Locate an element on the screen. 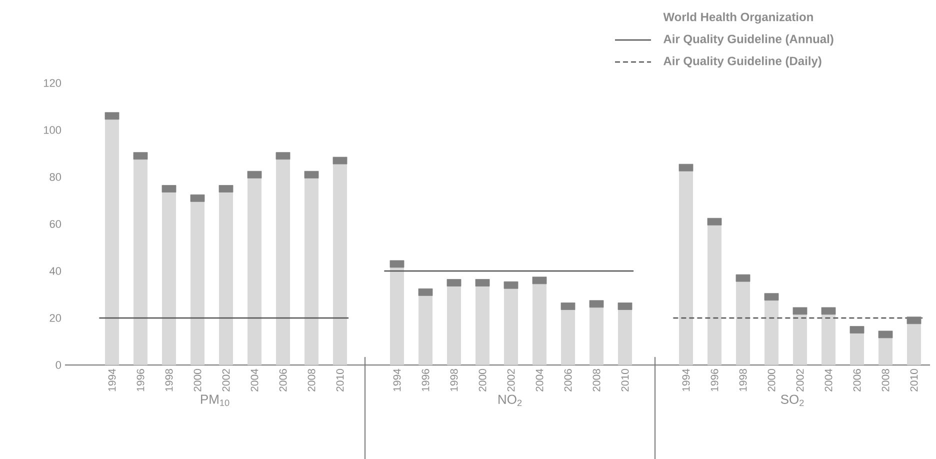  y-tick-label: 100 is located at coordinates (53, 130).